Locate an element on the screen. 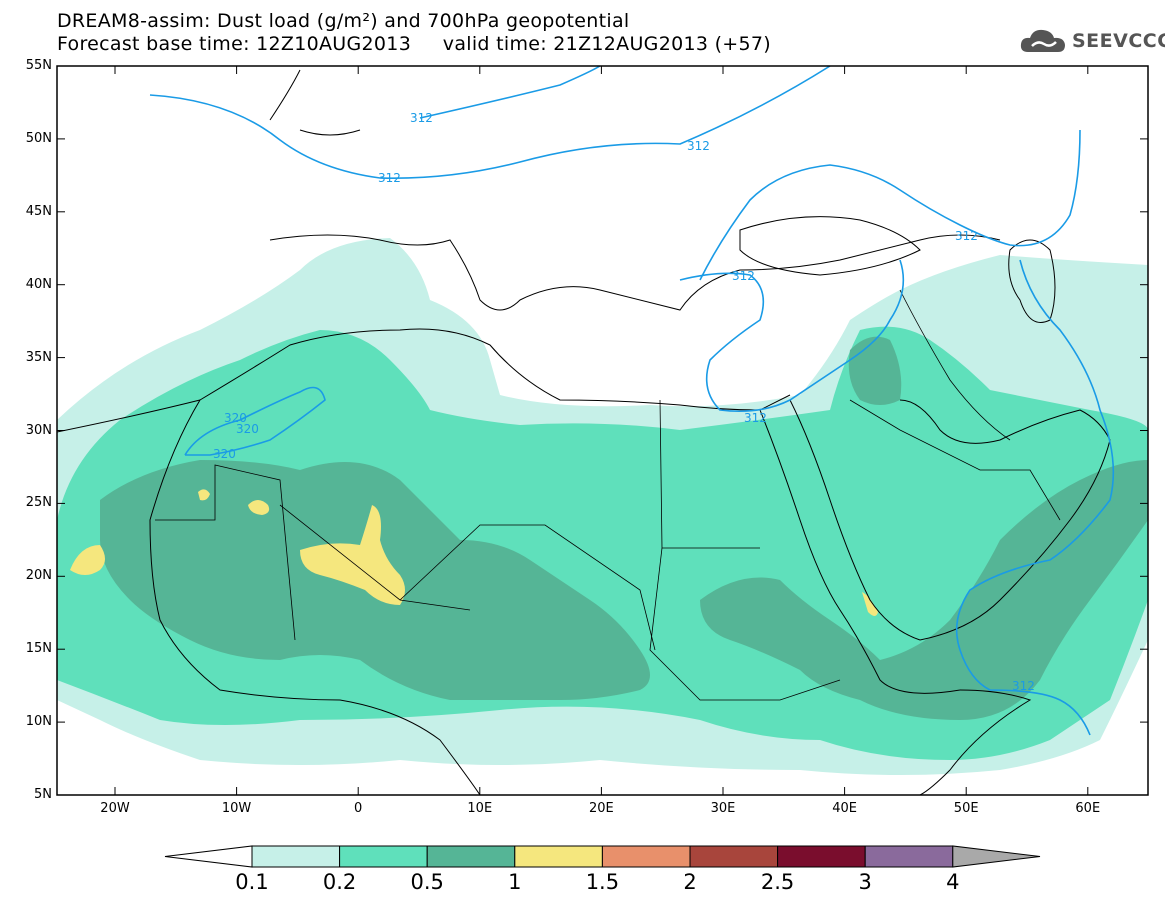 Image resolution: width=1165 pixels, height=907 pixels. colorbar is located at coordinates (602, 856).